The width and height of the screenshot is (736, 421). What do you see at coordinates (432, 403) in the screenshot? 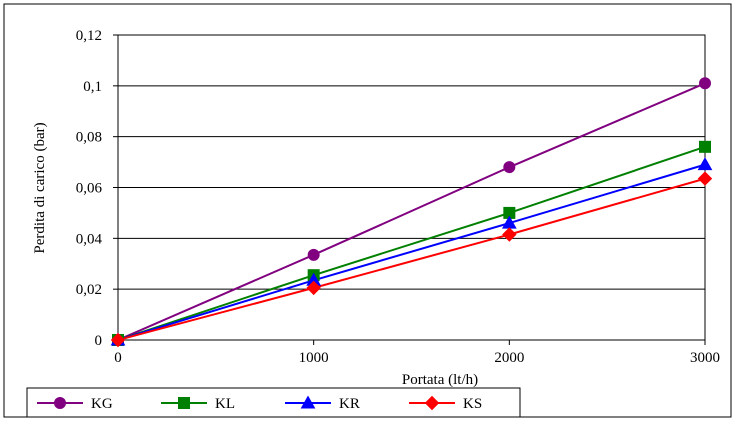
I see `legend-marker-ks` at bounding box center [432, 403].